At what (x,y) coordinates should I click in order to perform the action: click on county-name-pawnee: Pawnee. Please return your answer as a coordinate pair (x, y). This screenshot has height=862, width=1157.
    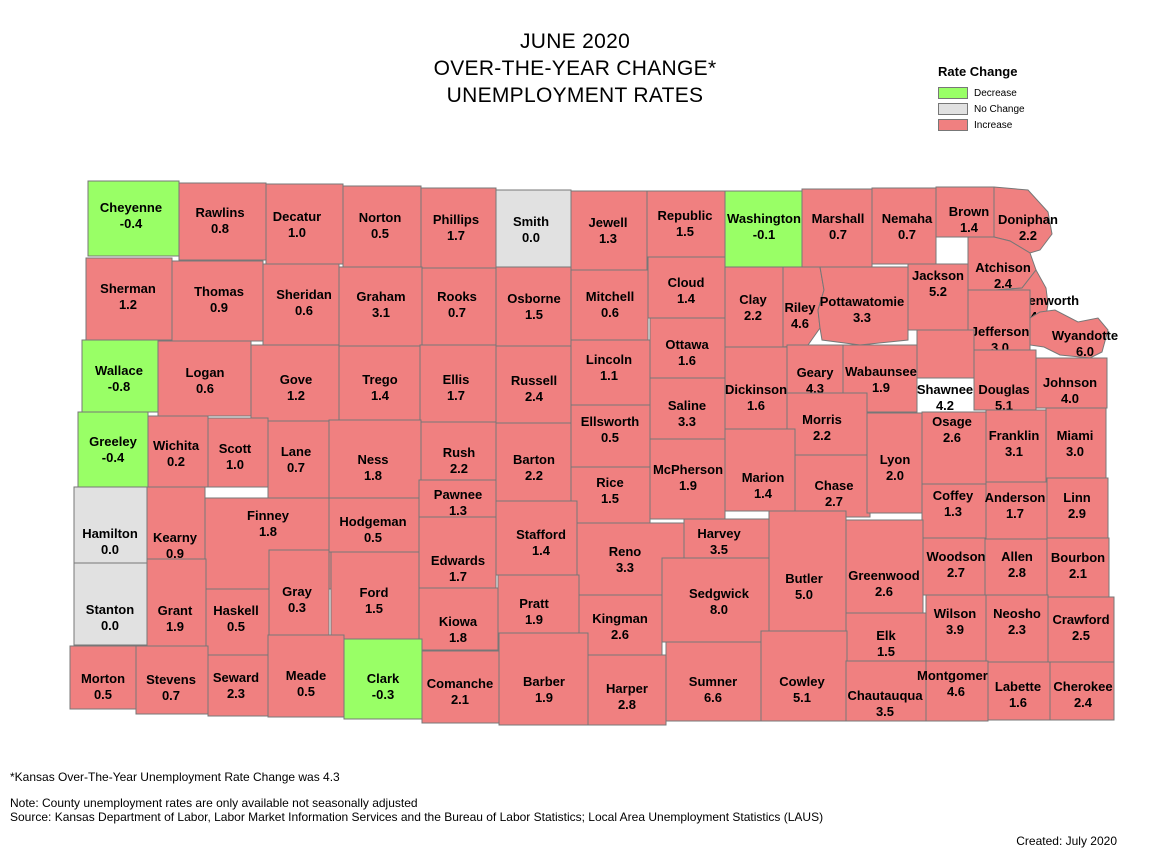
    Looking at the image, I should click on (458, 494).